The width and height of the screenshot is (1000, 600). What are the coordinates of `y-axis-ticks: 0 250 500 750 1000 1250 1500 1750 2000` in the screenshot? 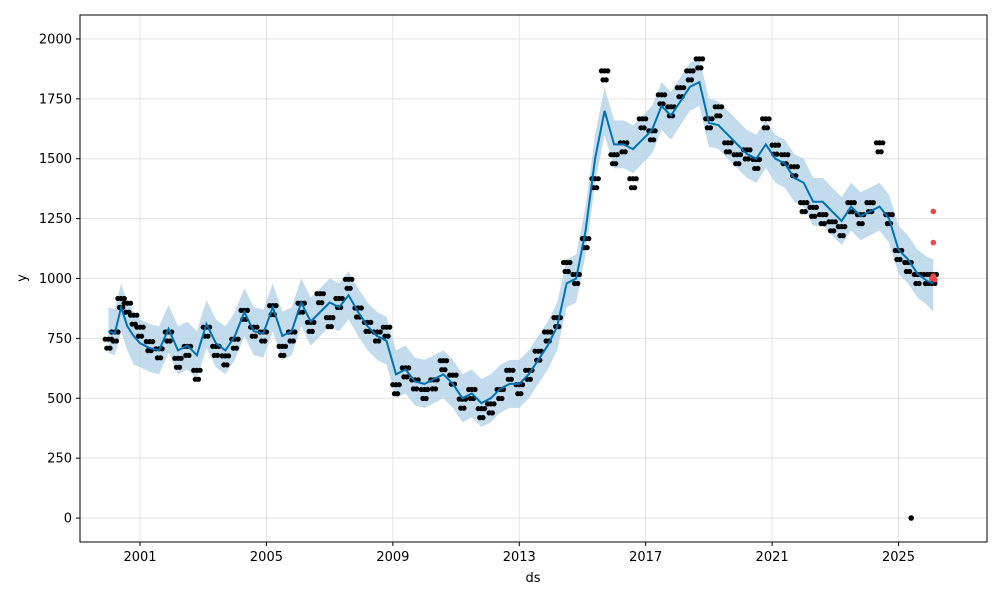 It's located at (59, 279).